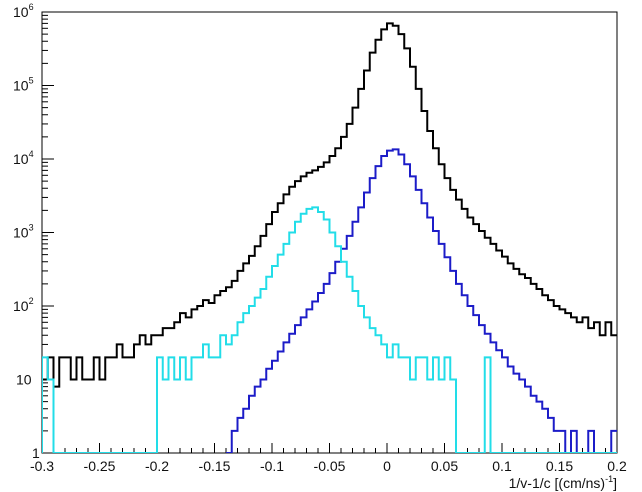  I want to click on x-tick-label: 0.15, so click(559, 466).